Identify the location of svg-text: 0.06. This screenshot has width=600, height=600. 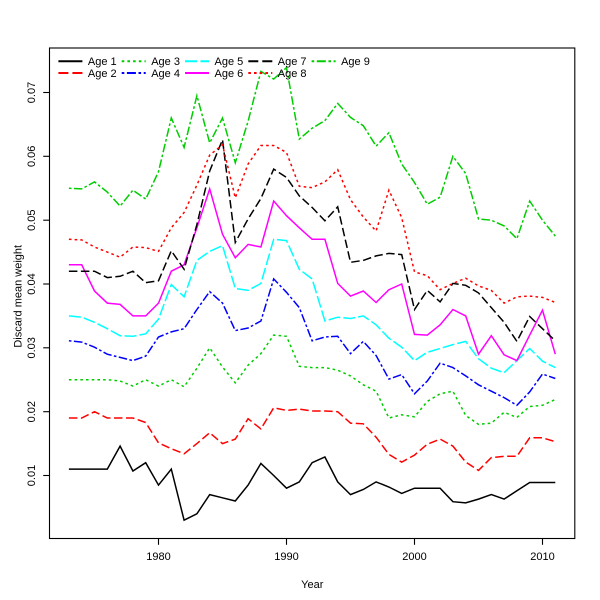
(32, 156).